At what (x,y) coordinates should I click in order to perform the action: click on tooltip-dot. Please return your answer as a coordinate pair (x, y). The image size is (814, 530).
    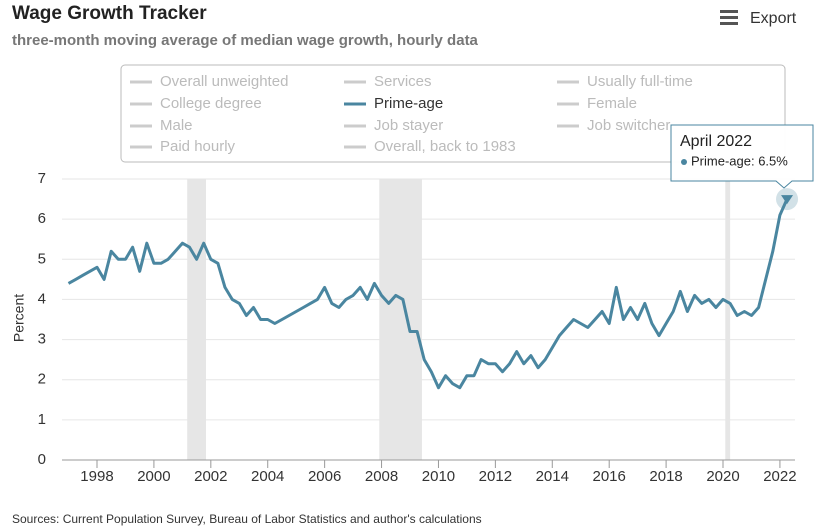
    Looking at the image, I should click on (684, 162).